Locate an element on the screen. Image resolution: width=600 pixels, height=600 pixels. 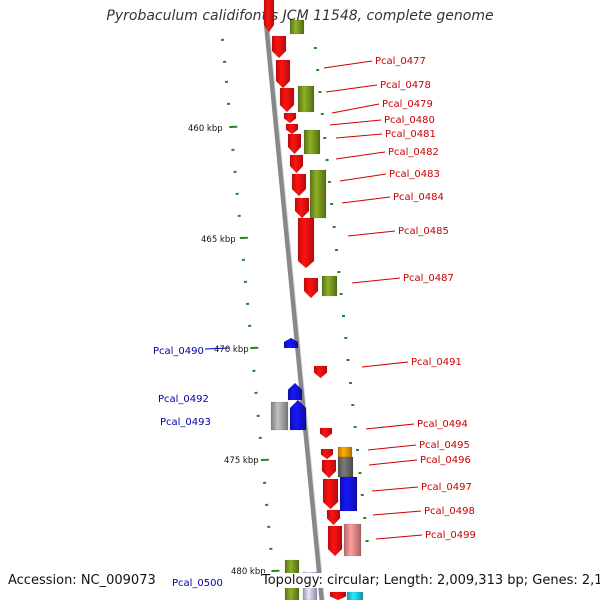
scale-label: 480 kbp is located at coordinates (248, 572).